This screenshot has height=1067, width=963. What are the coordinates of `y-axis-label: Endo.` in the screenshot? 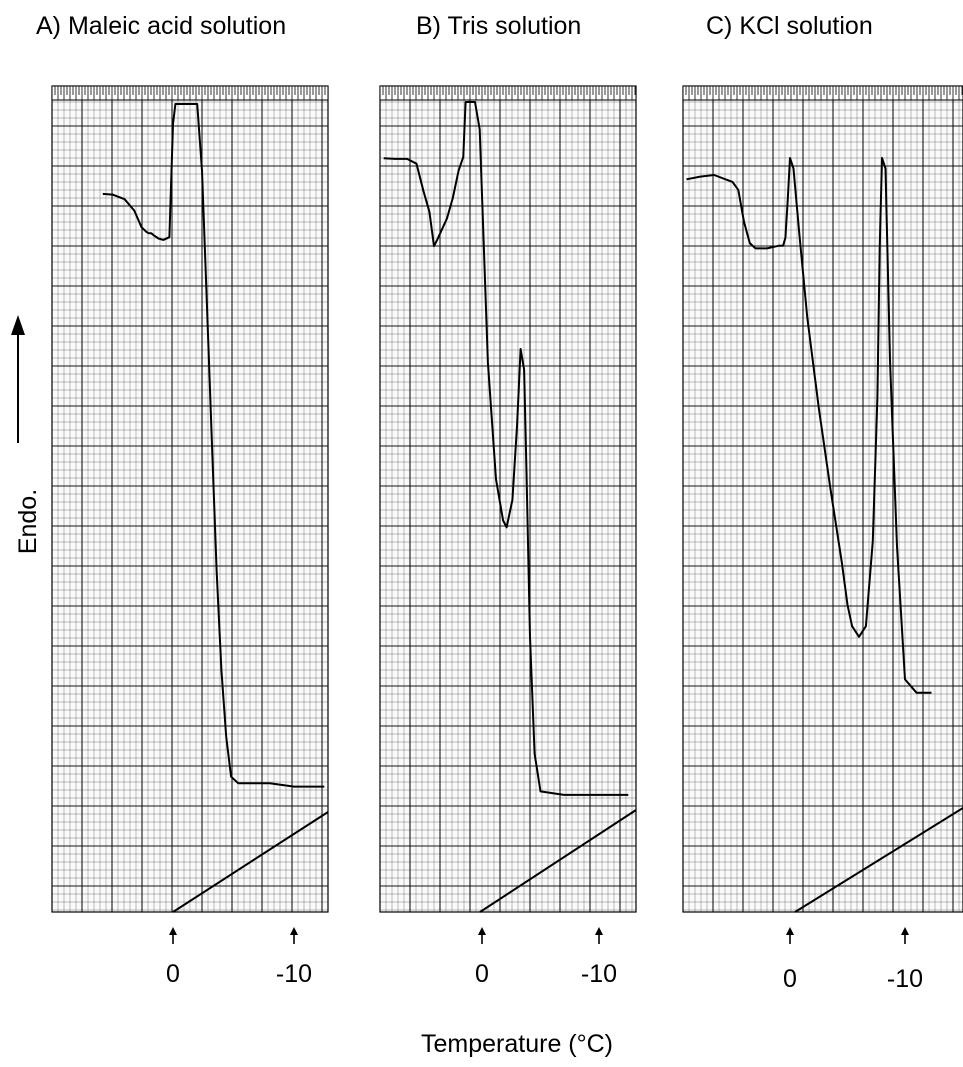 It's located at (28, 521).